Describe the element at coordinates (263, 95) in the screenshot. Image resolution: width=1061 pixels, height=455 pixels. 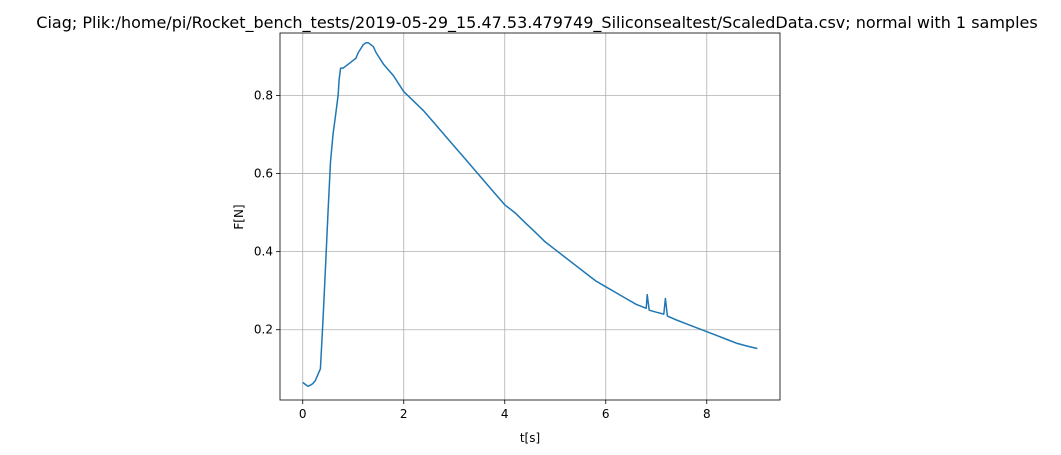
I see `y-tick-label: 0.8` at that location.